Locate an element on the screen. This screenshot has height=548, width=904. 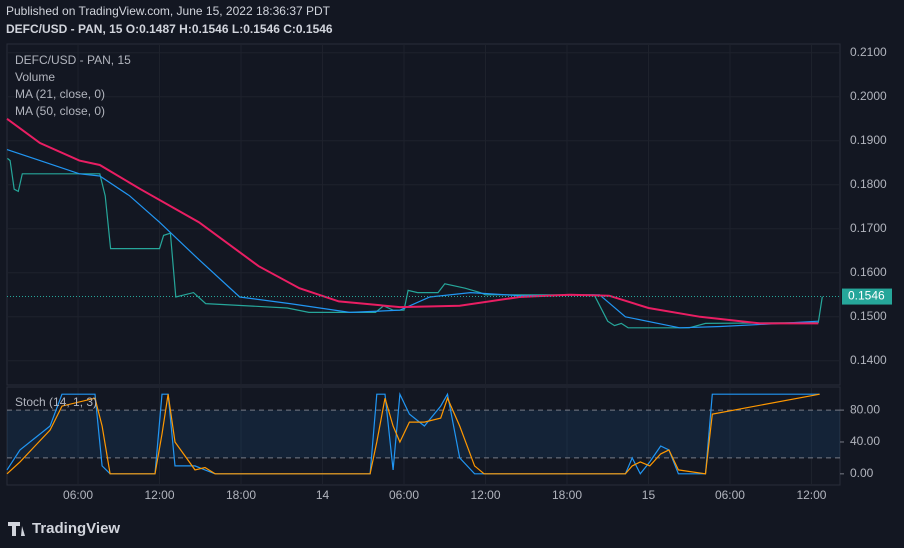
y-tick-label: 0.1600 is located at coordinates (868, 272).